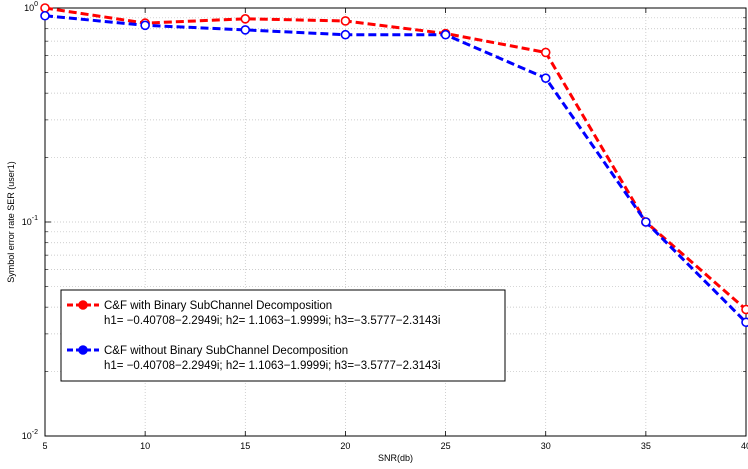 This screenshot has width=748, height=469. I want to click on x-tick-label: 35, so click(646, 446).